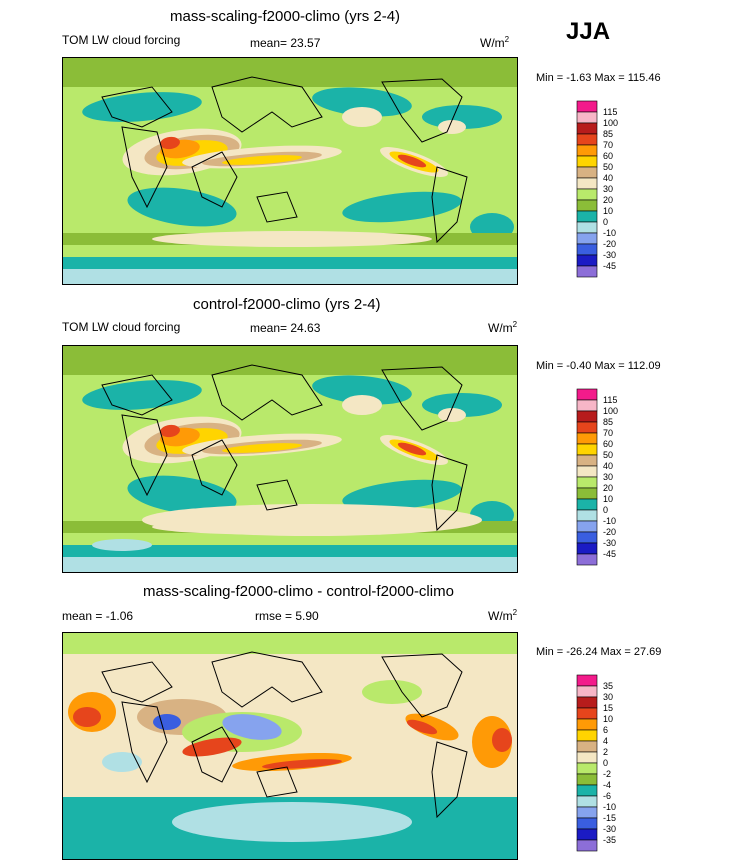 The height and width of the screenshot is (865, 732). I want to click on panel2-mean: mean= 24.63, so click(285, 328).